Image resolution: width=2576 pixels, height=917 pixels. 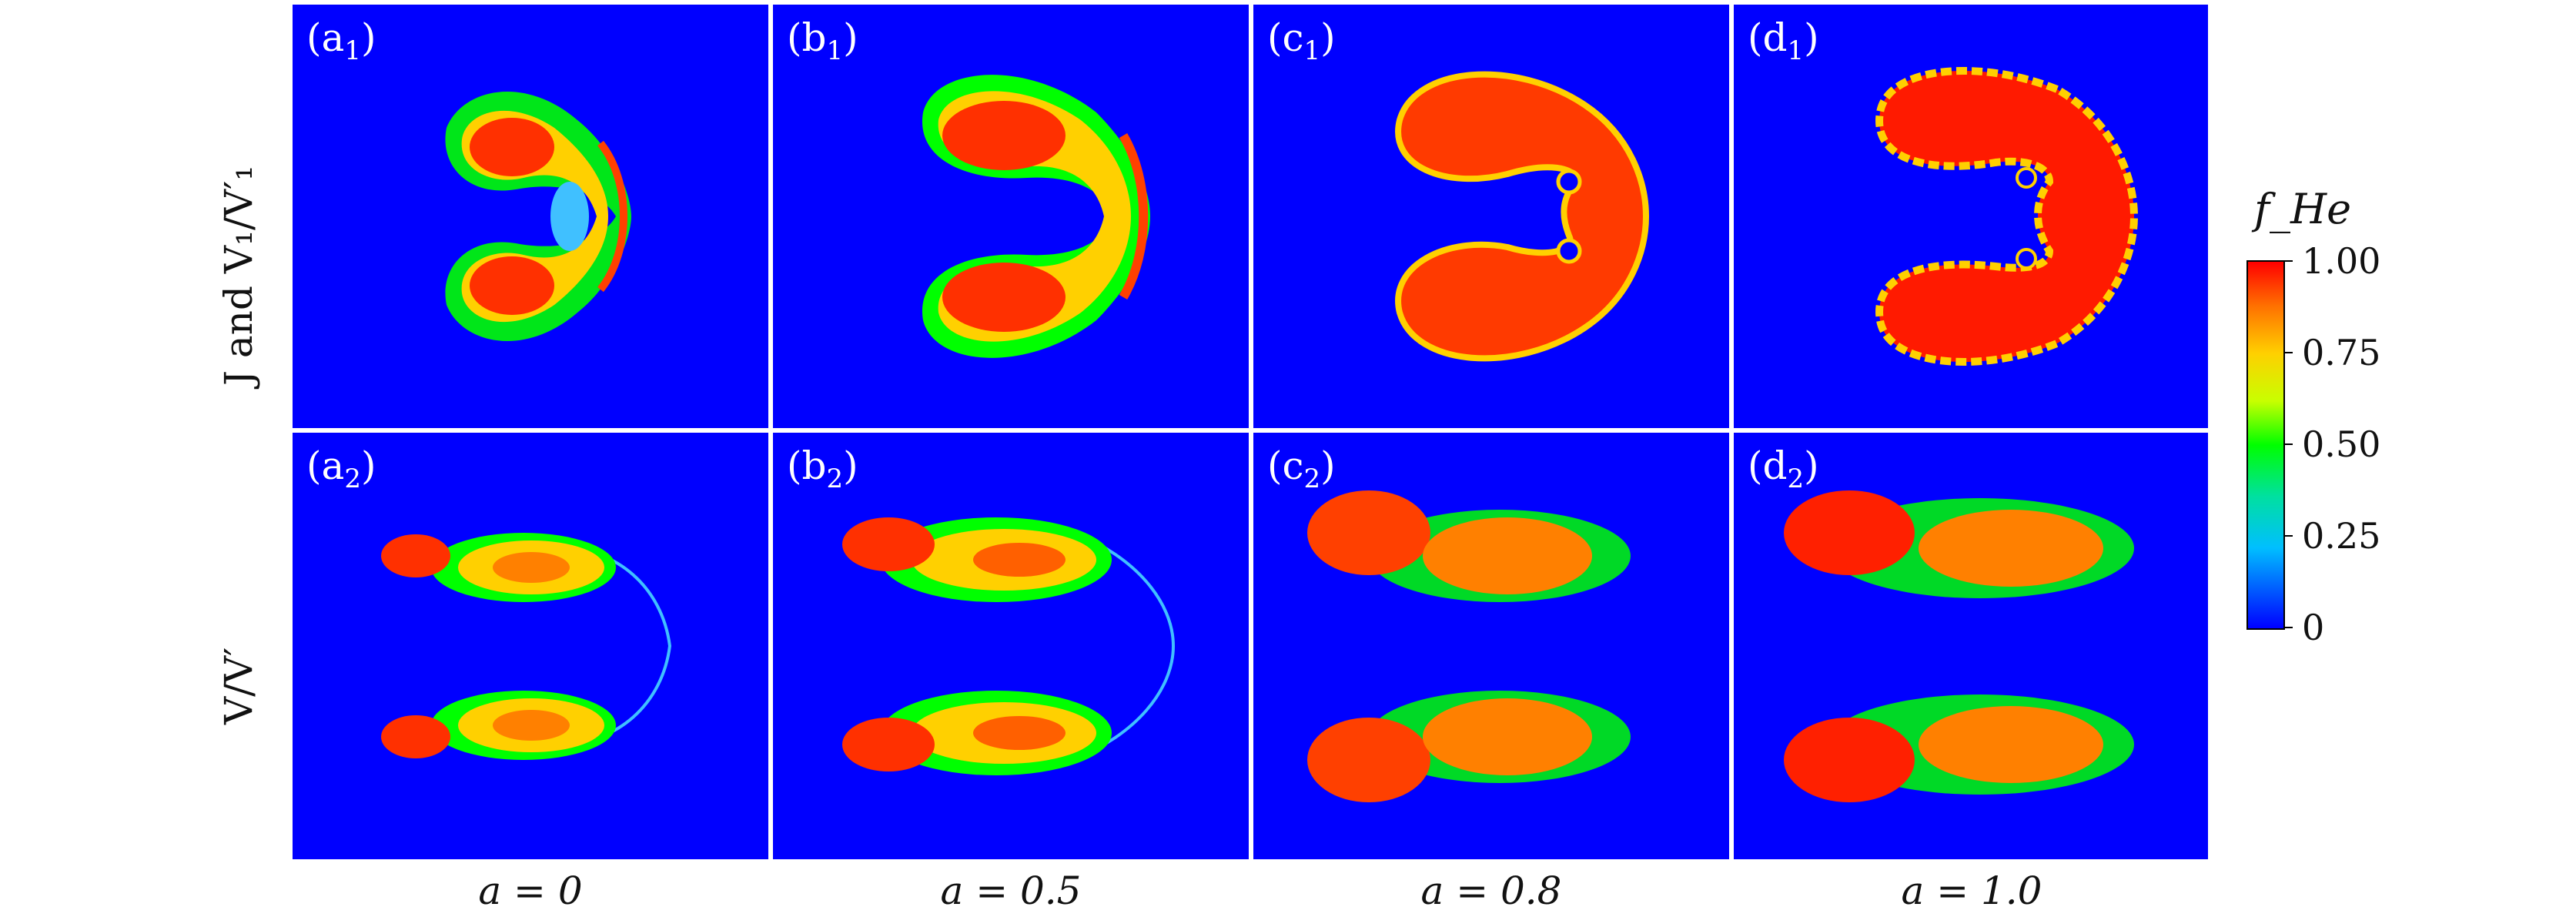 What do you see at coordinates (341, 468) in the screenshot?
I see `panel-label: (a2)` at bounding box center [341, 468].